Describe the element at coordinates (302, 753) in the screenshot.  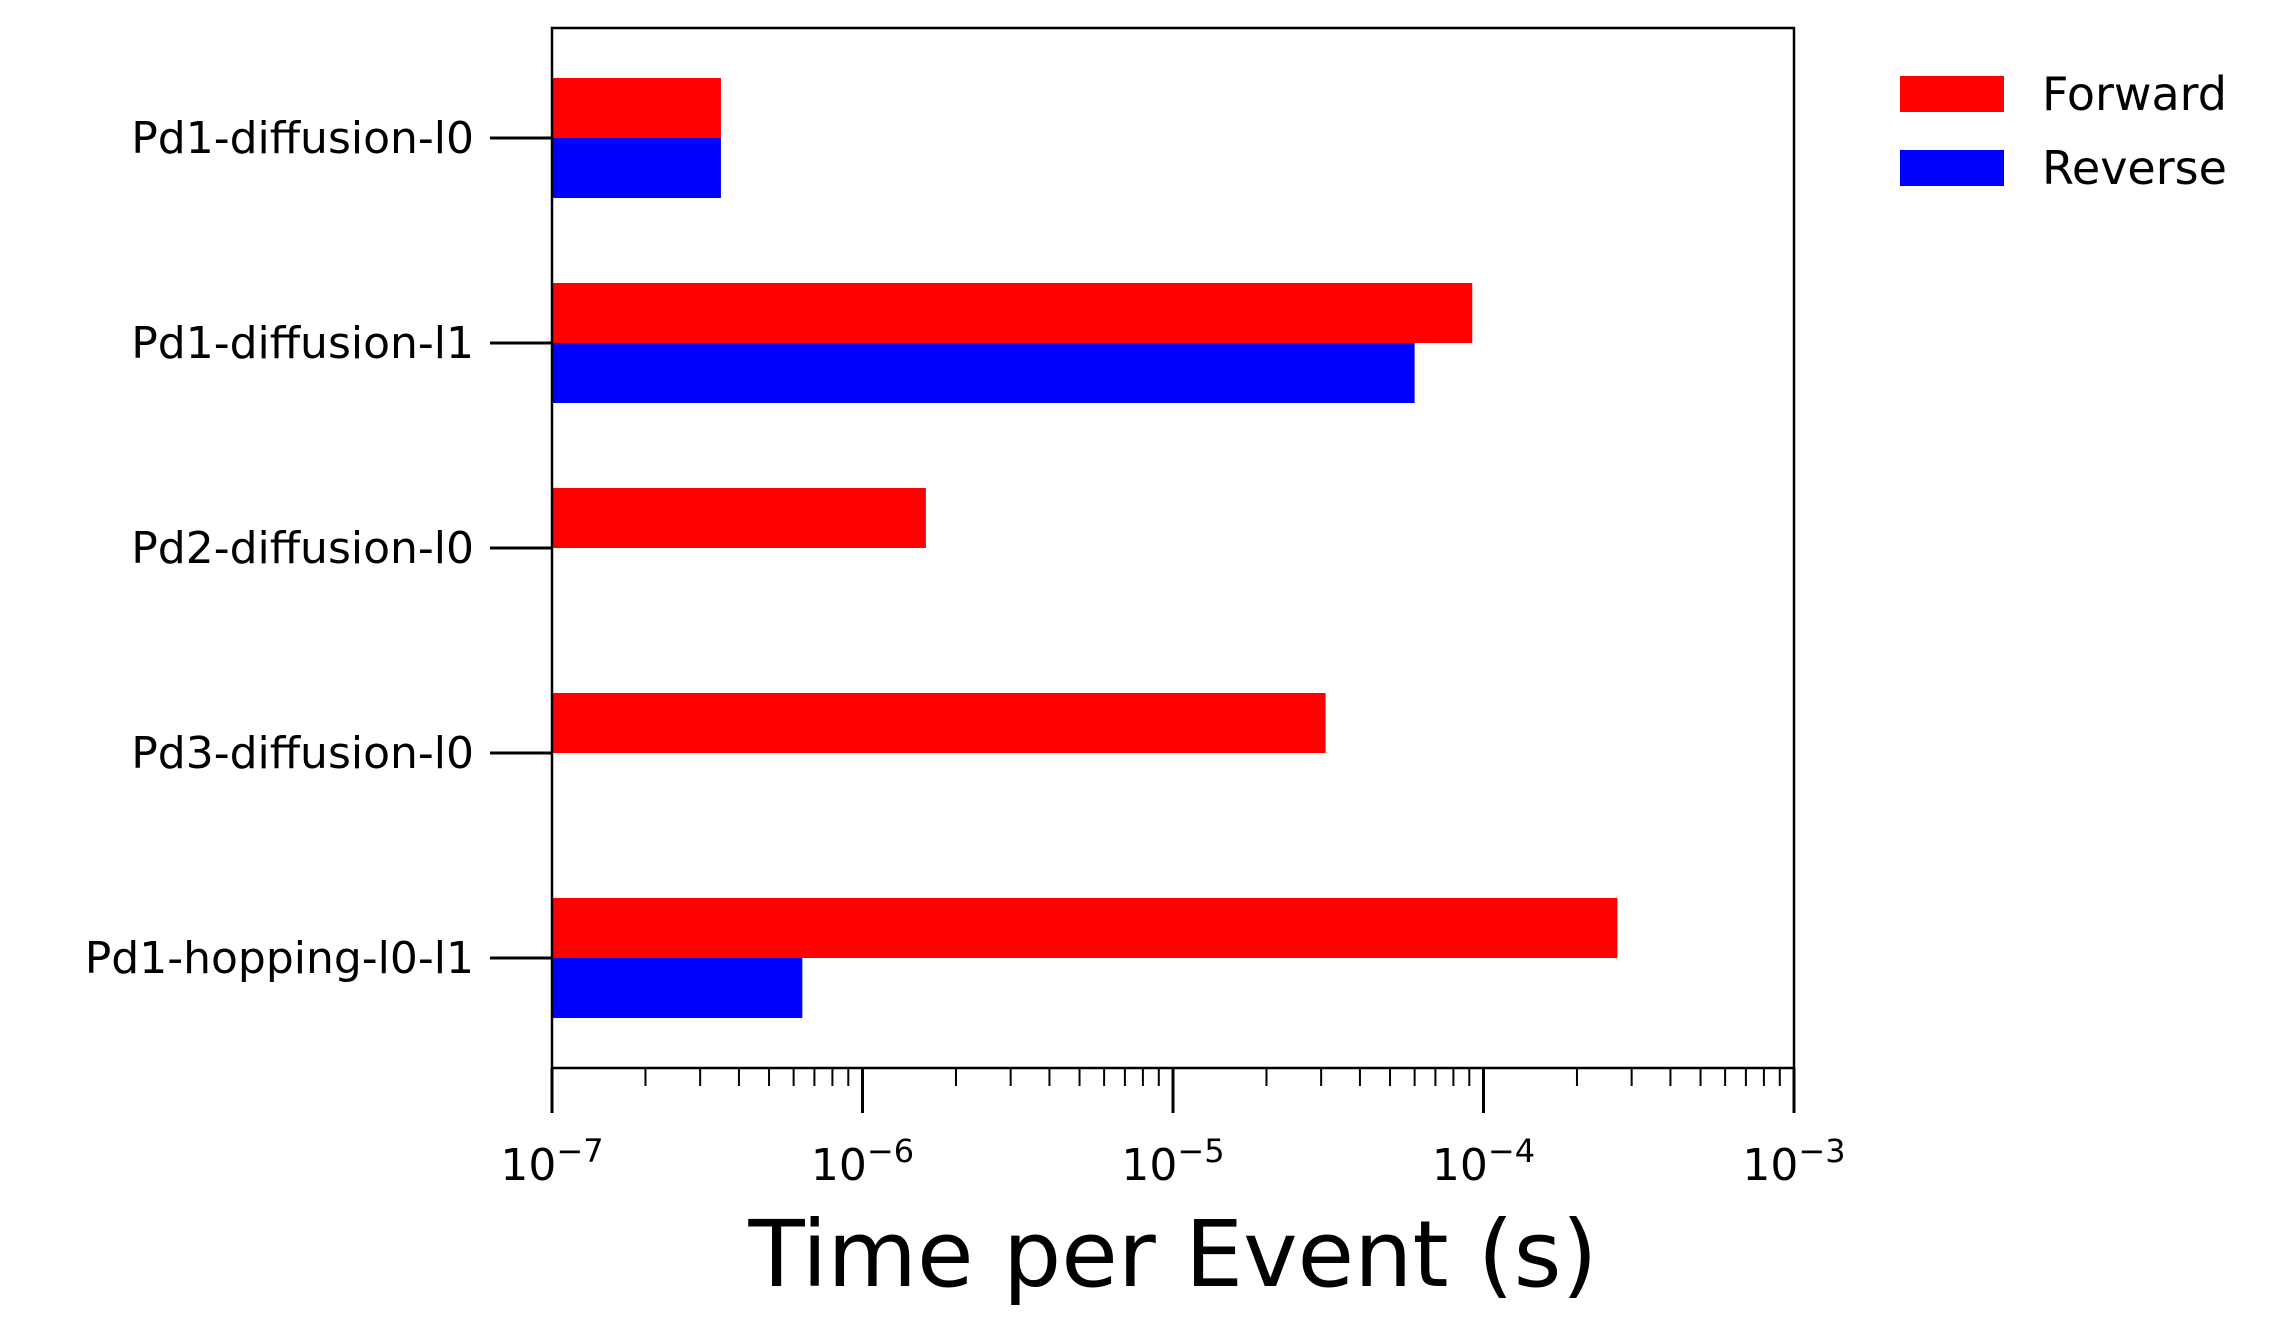
I see `y-tick-label-4: Pd3-diffusion-l0` at that location.